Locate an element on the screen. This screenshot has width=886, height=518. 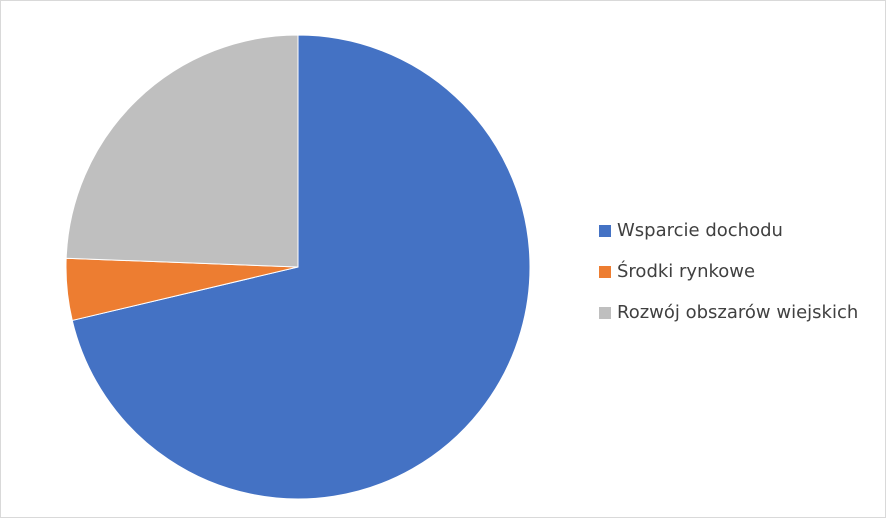
legend-label: Wsparcie dochodu is located at coordinates (700, 230).